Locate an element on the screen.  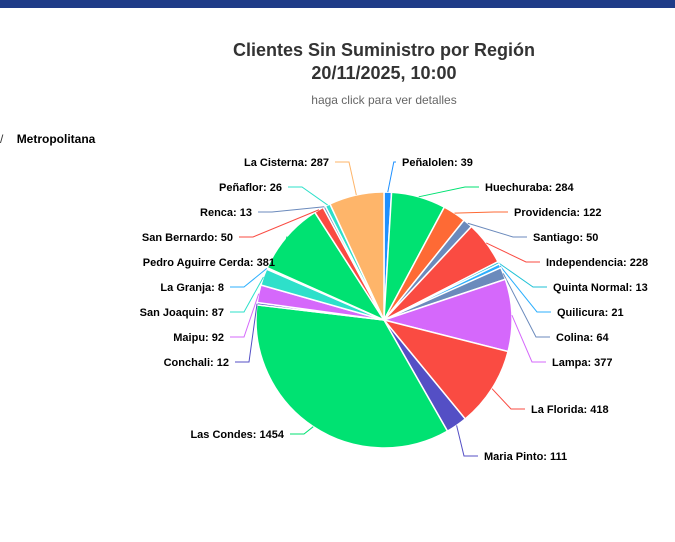
data-label-renca: Renca: 13 is located at coordinates (226, 213).